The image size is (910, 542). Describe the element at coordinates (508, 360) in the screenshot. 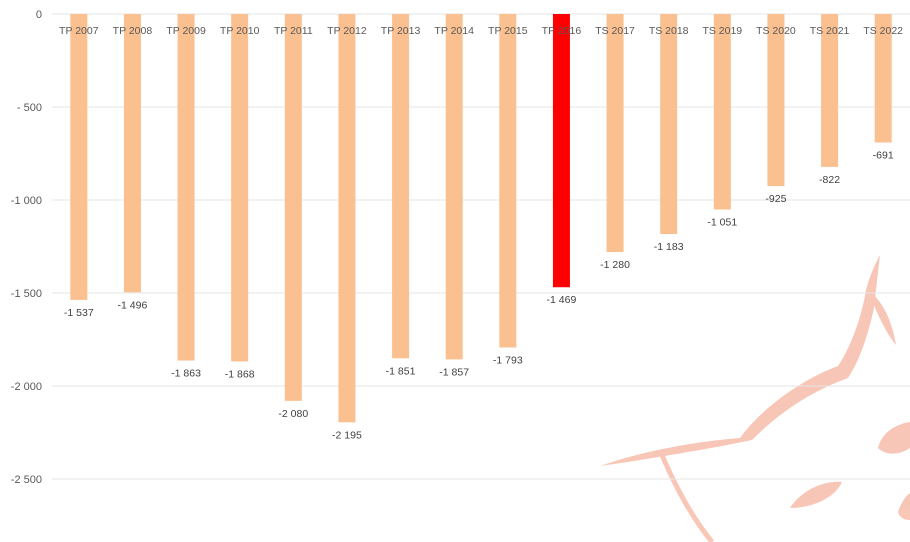

I see `data-label: -1 793` at that location.